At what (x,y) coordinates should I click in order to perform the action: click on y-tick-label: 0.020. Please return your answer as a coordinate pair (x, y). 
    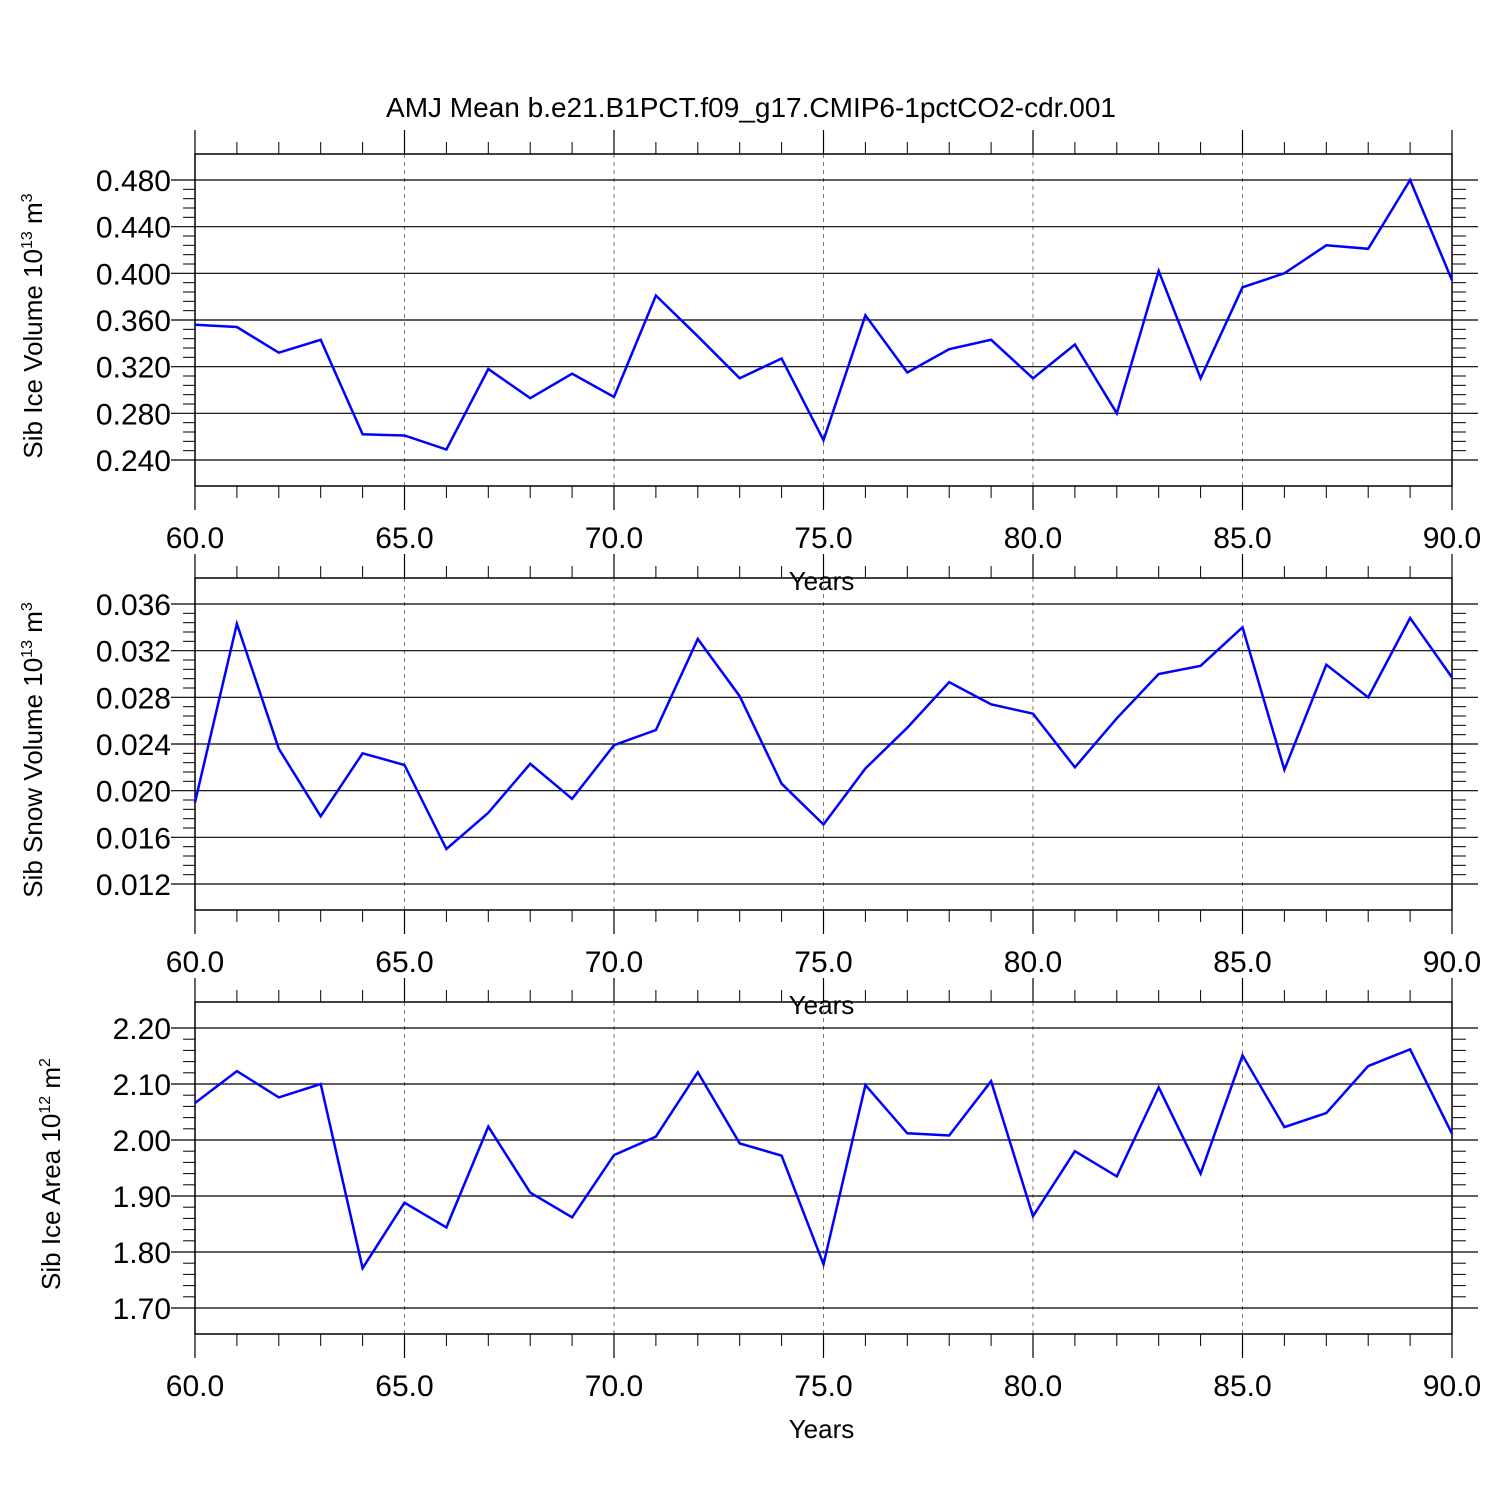
    Looking at the image, I should click on (133, 792).